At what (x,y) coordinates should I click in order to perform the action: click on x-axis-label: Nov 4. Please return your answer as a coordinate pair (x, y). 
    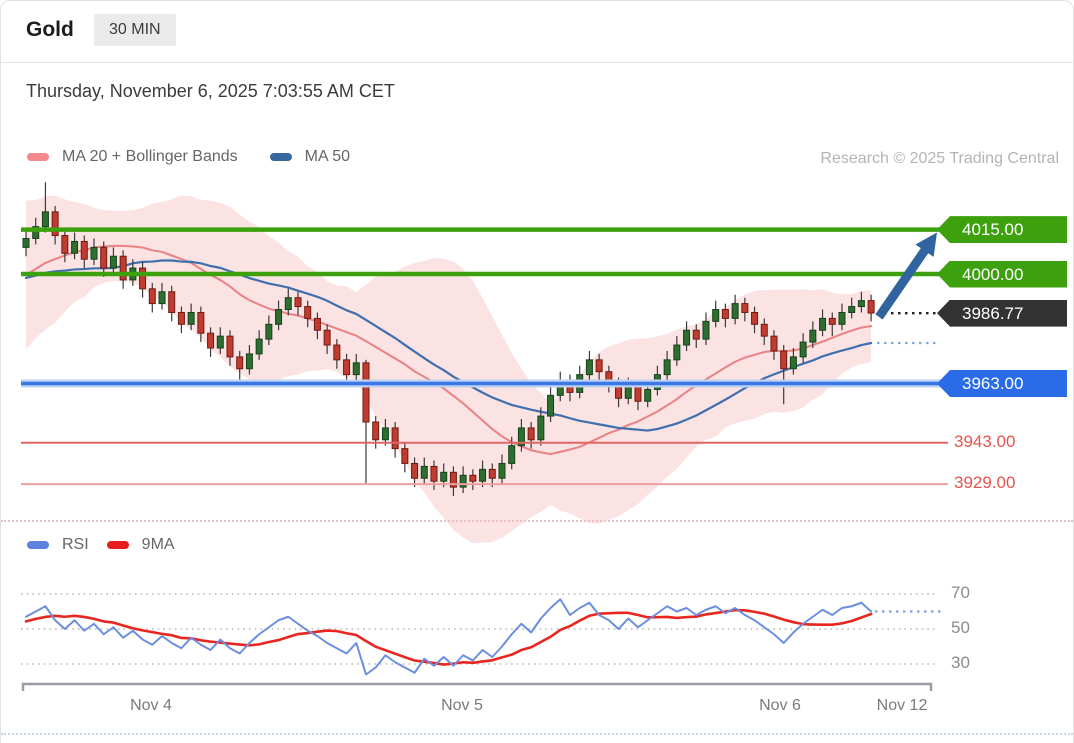
    Looking at the image, I should click on (151, 705).